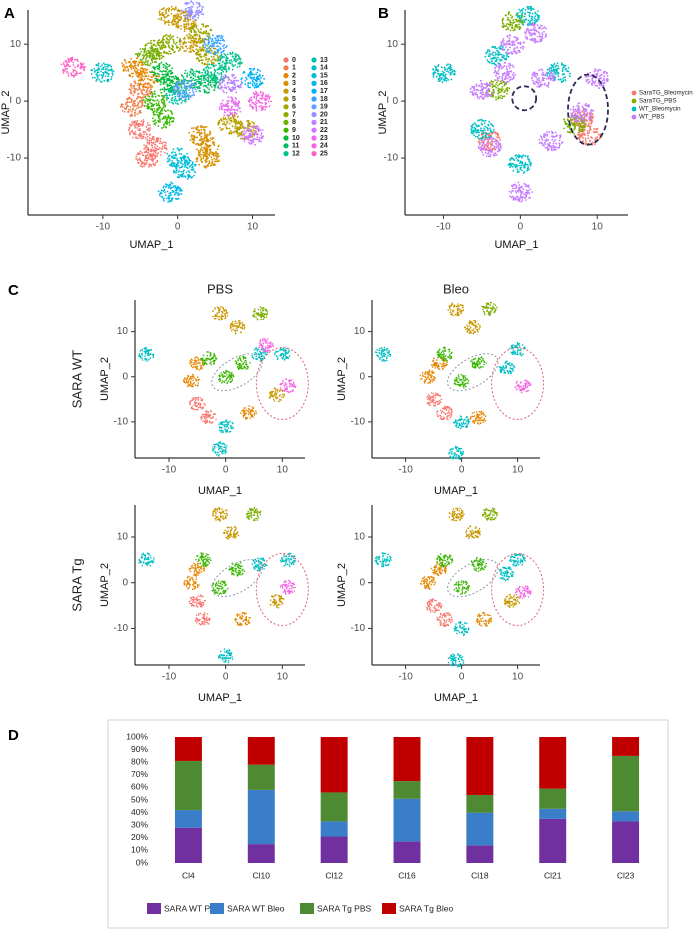 The width and height of the screenshot is (700, 933). I want to click on y-tick-label: 70%, so click(139, 774).